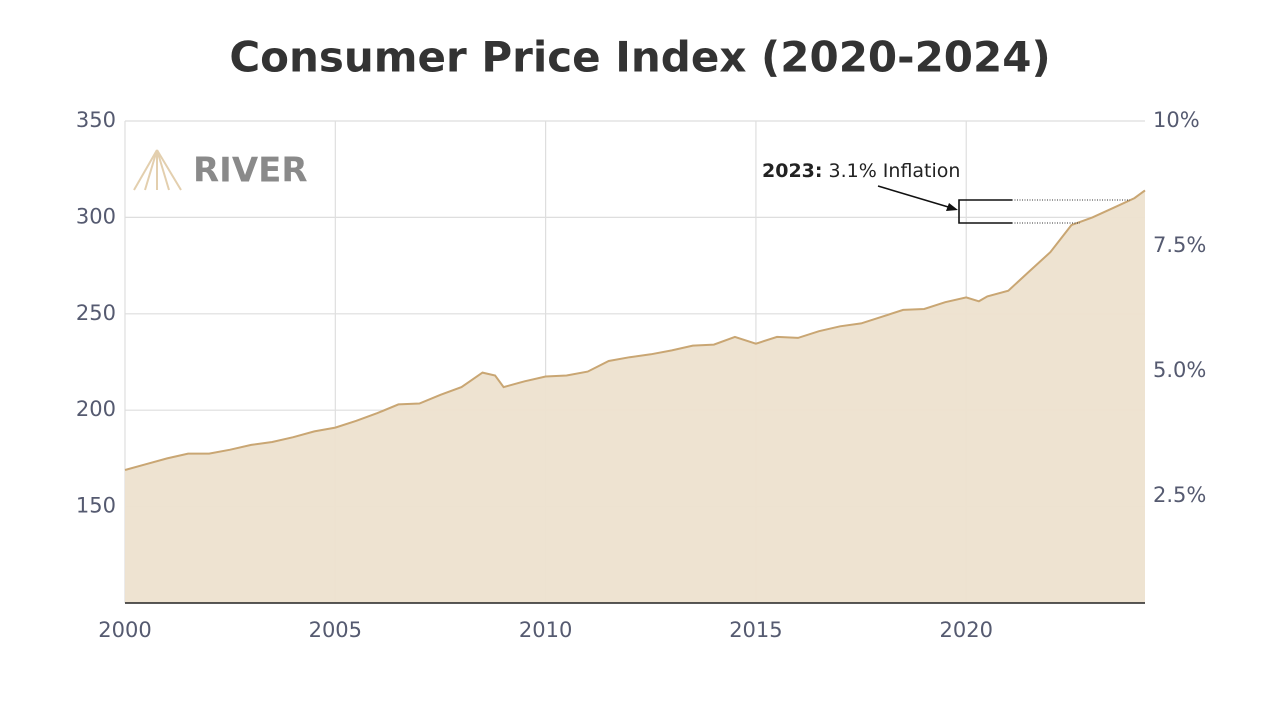 The width and height of the screenshot is (1280, 720). What do you see at coordinates (335, 630) in the screenshot?
I see `x-tick-label: 2005` at bounding box center [335, 630].